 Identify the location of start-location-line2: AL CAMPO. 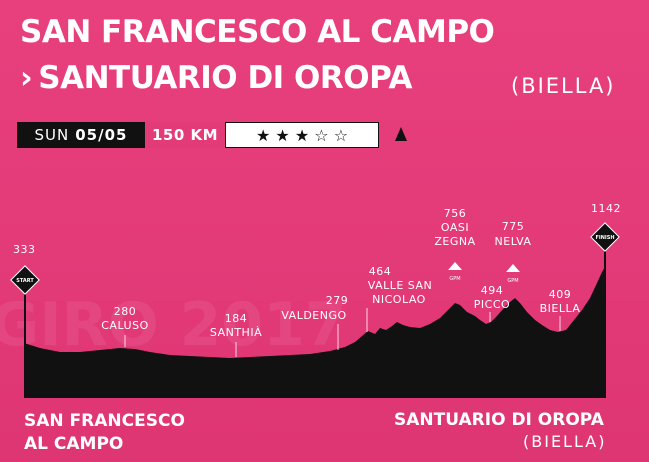
(74, 444).